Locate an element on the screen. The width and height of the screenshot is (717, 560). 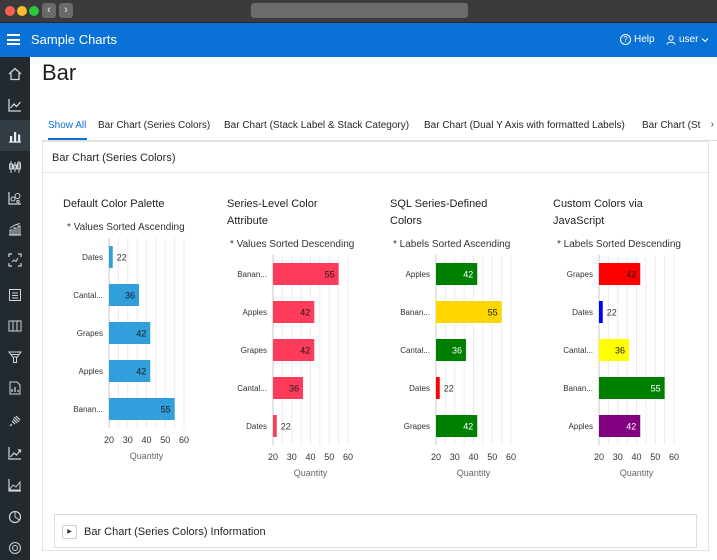
focus-frame-icon is located at coordinates (15, 259).